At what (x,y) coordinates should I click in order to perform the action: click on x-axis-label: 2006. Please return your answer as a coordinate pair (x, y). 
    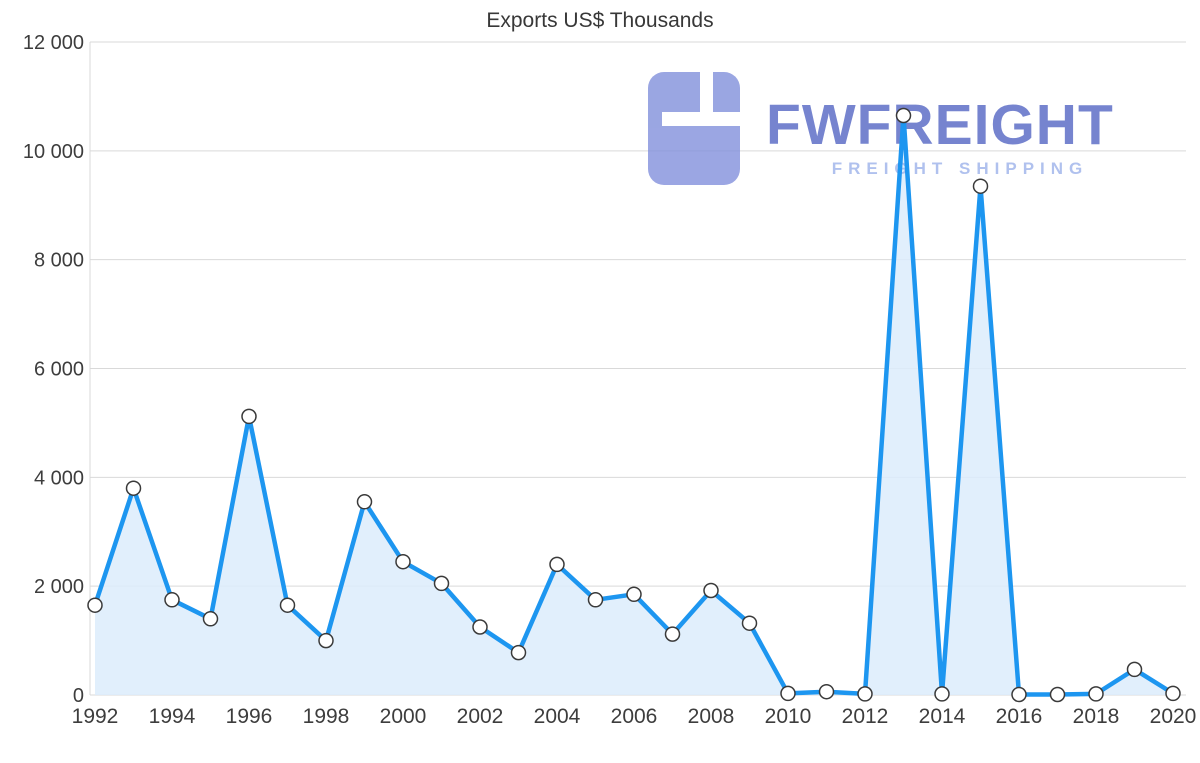
    Looking at the image, I should click on (634, 716).